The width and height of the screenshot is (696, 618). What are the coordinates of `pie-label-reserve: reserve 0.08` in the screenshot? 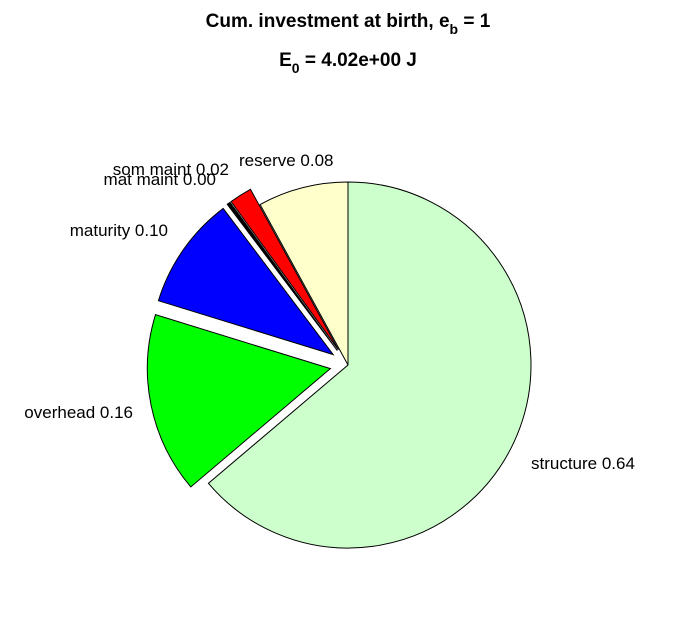 It's located at (286, 160).